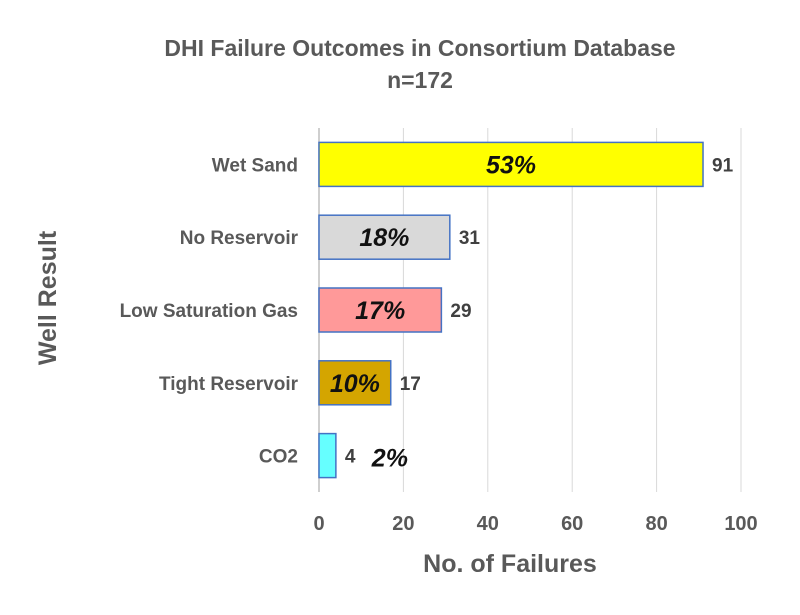  I want to click on category-label: Low Saturation Gas, so click(209, 311).